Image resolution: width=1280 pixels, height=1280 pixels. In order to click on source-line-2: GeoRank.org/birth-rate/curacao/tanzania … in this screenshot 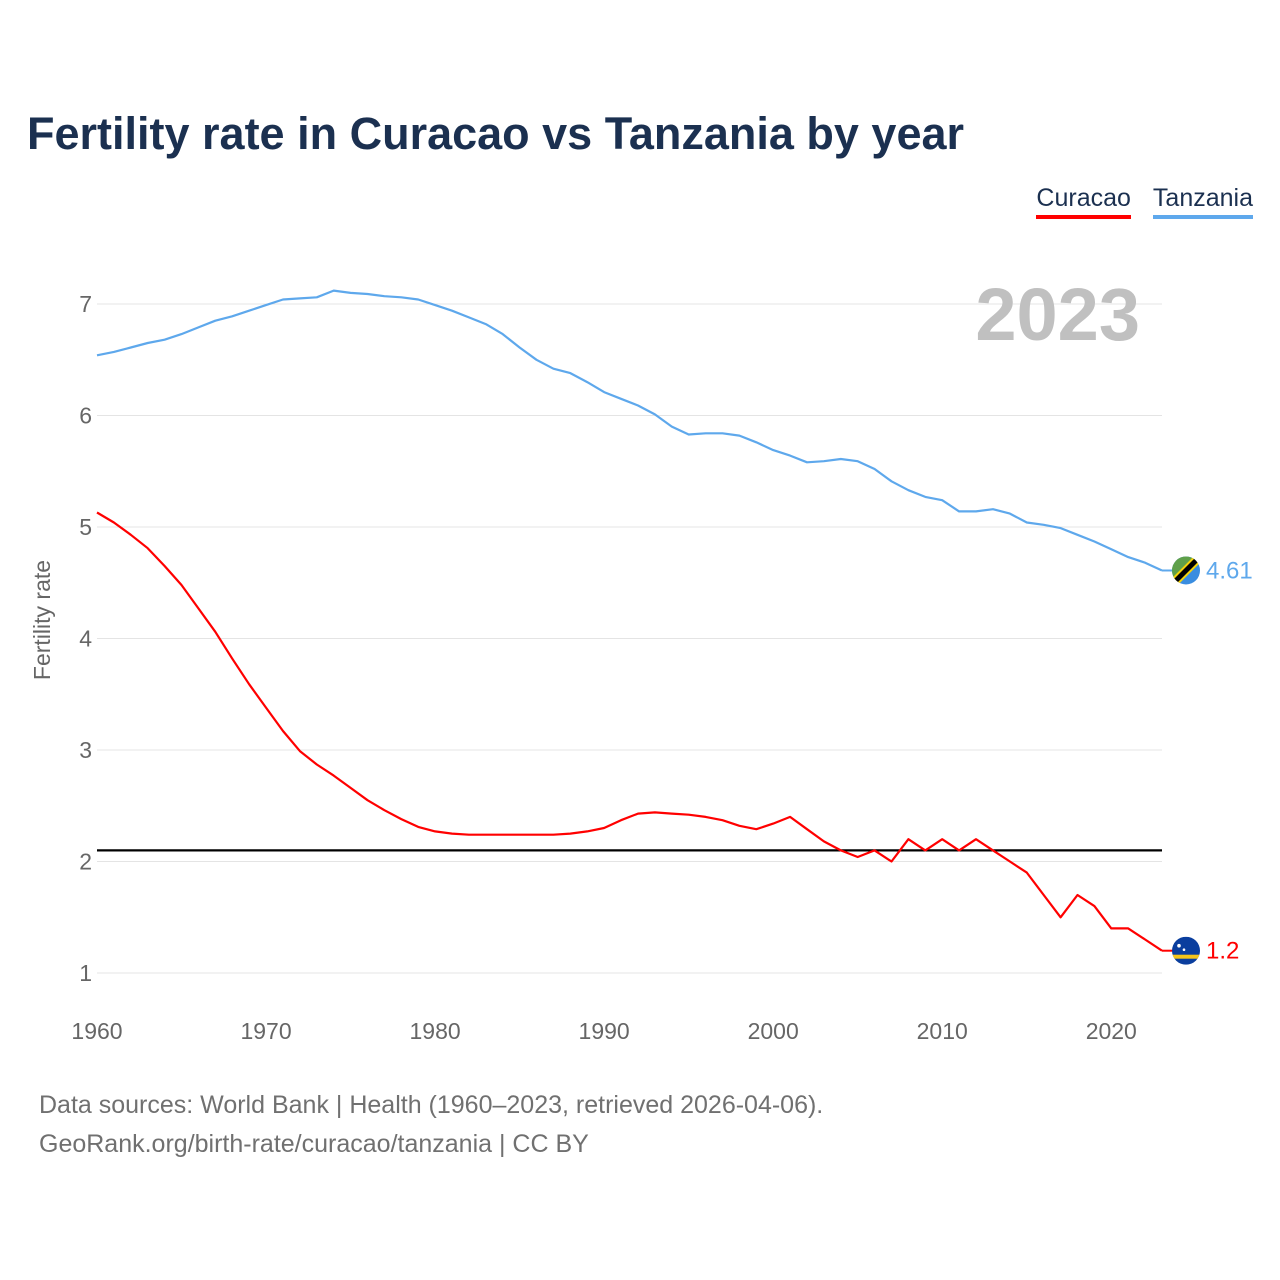, I will do `click(314, 1144)`.